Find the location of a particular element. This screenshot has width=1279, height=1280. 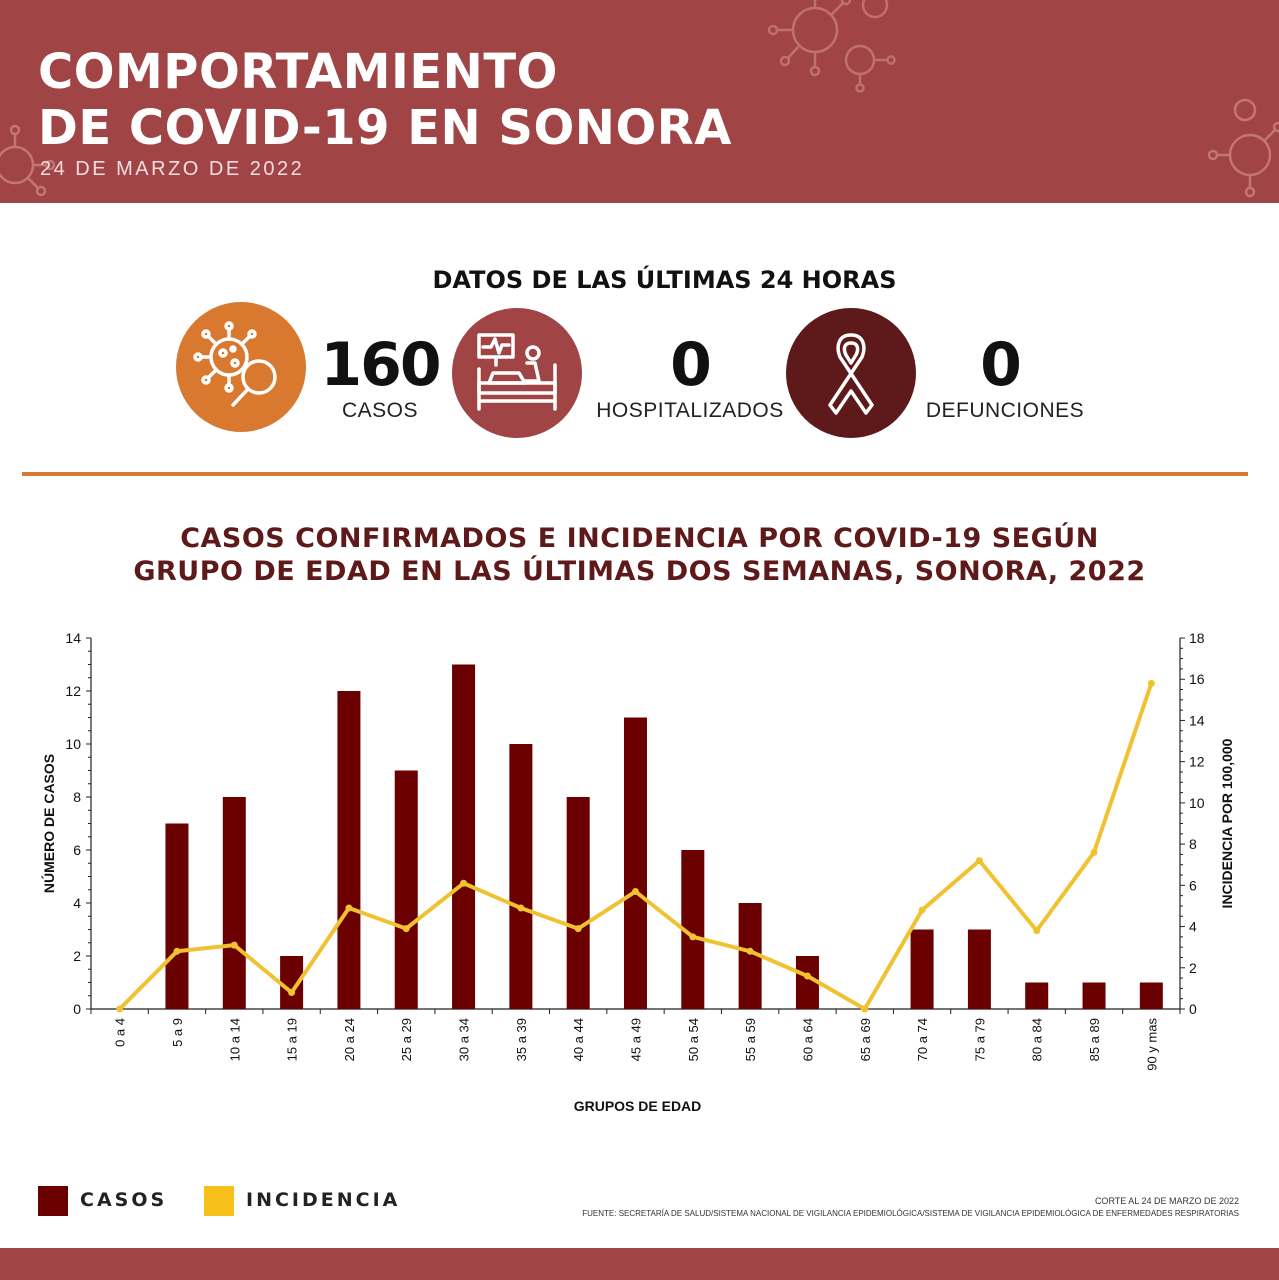

y-left-tick-label: 4 is located at coordinates (77, 903).